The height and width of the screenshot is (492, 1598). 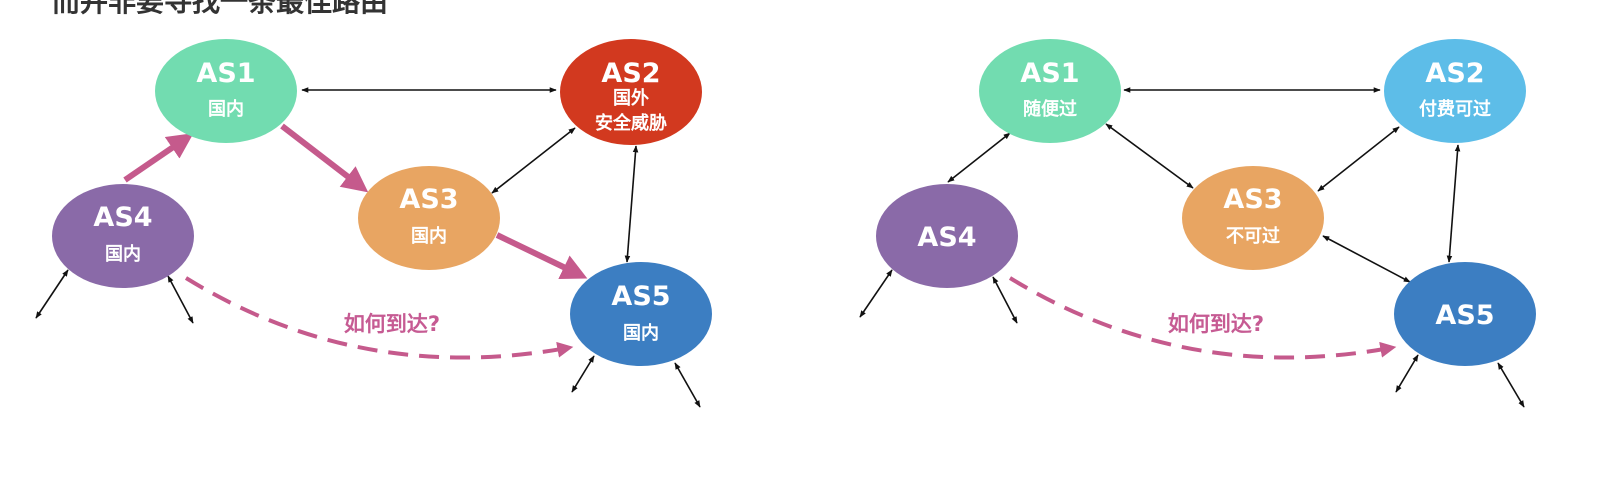 I want to click on node-r-as5: AS5, so click(x=1465, y=314).